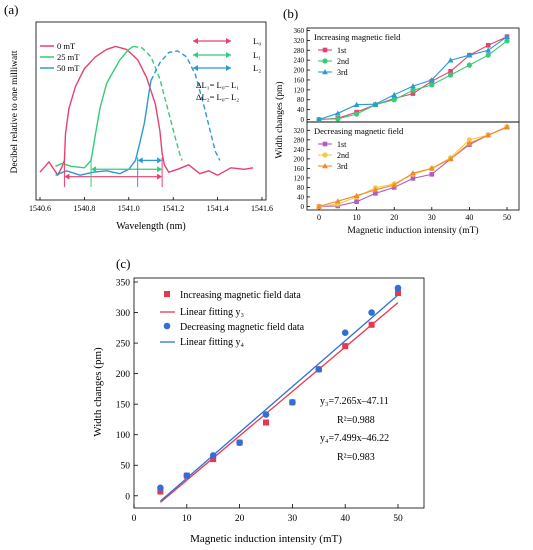  I want to click on b-ytick-label: 240, so click(299, 61).